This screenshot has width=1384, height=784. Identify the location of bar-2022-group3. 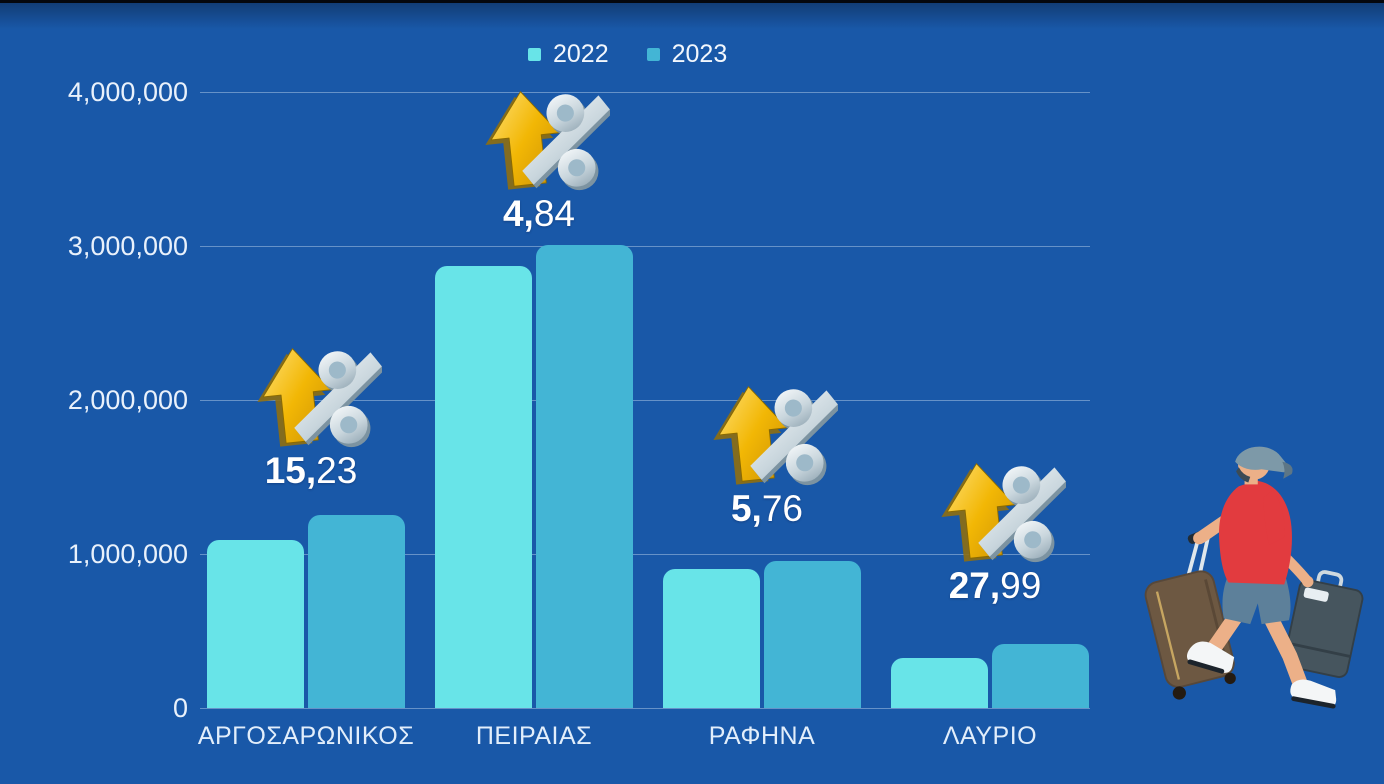
(939, 682).